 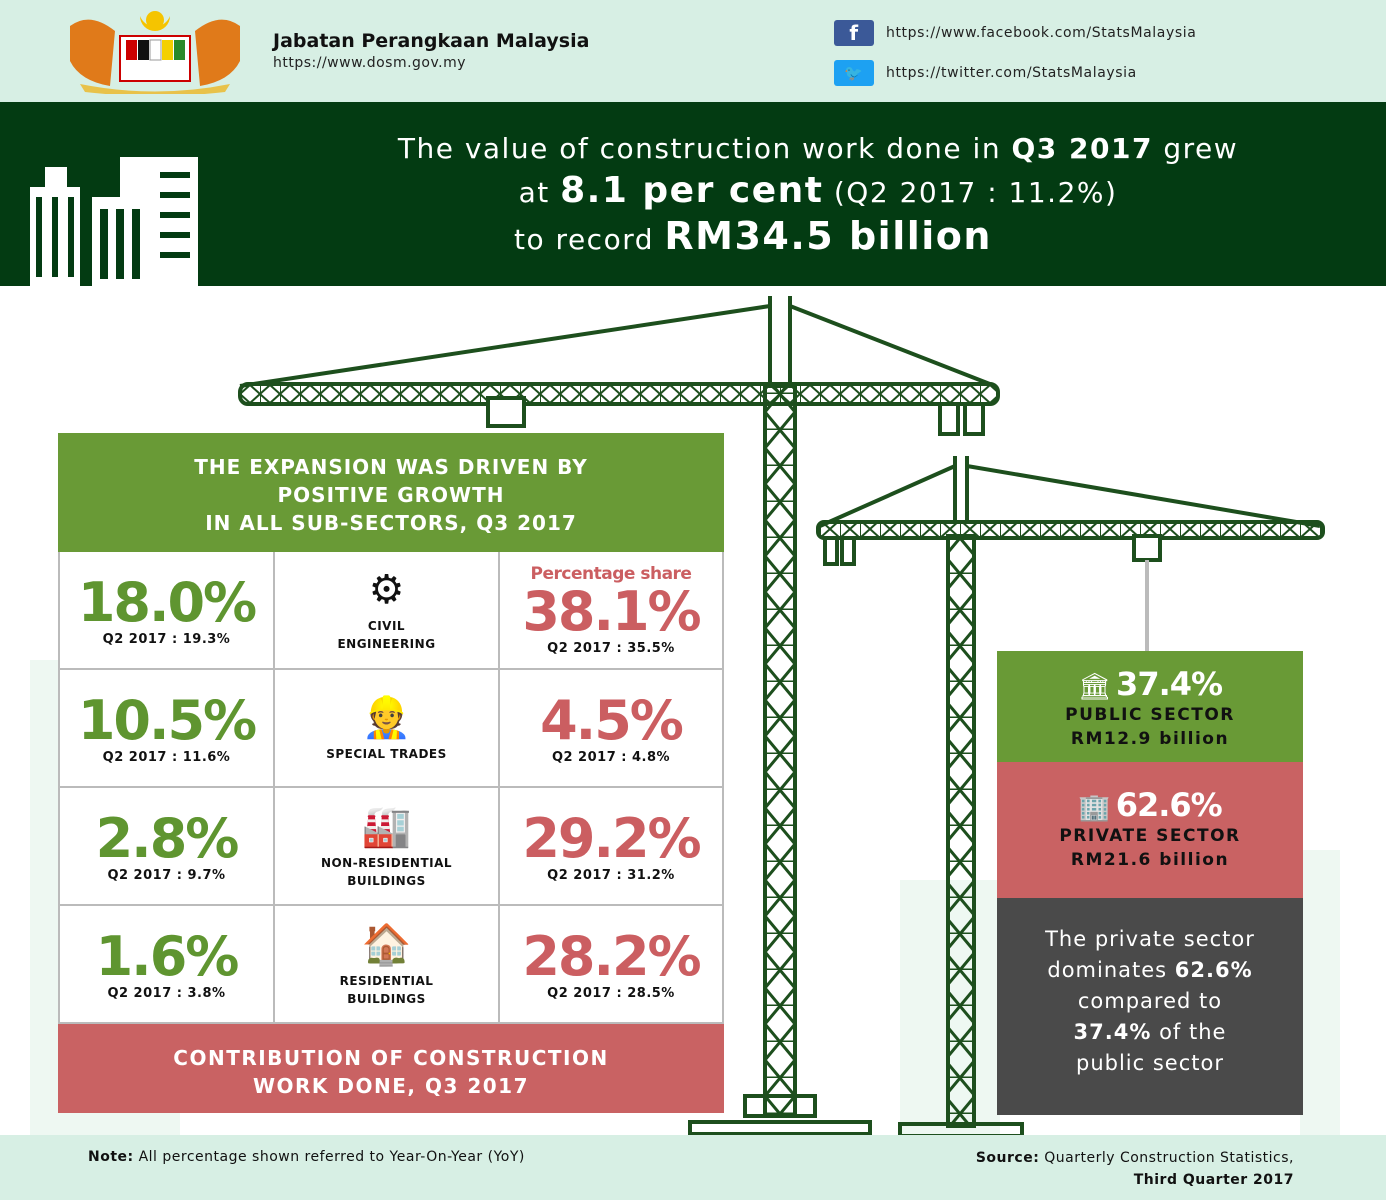 I want to click on sector-cell: ⚙ CIVIL ENGINEERING, so click(x=387, y=610).